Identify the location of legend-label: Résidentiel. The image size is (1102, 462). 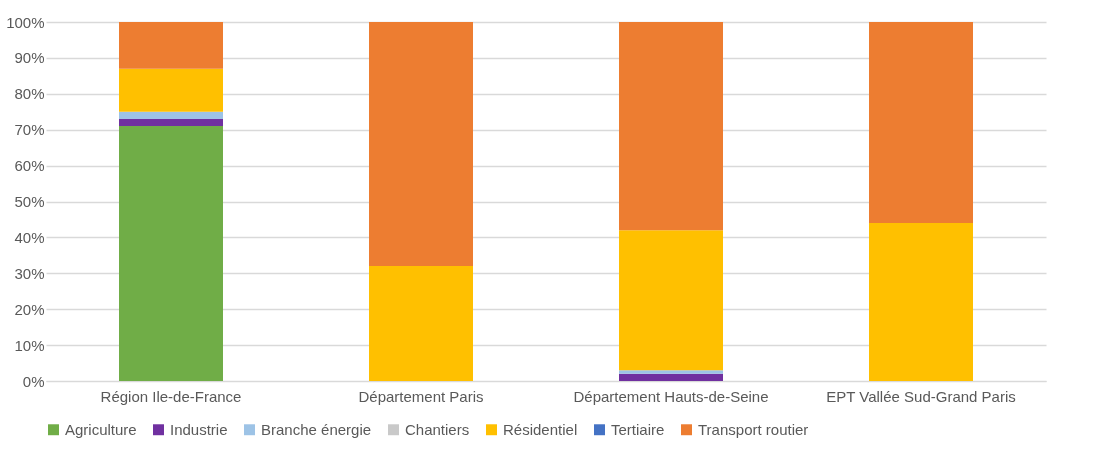
(540, 429).